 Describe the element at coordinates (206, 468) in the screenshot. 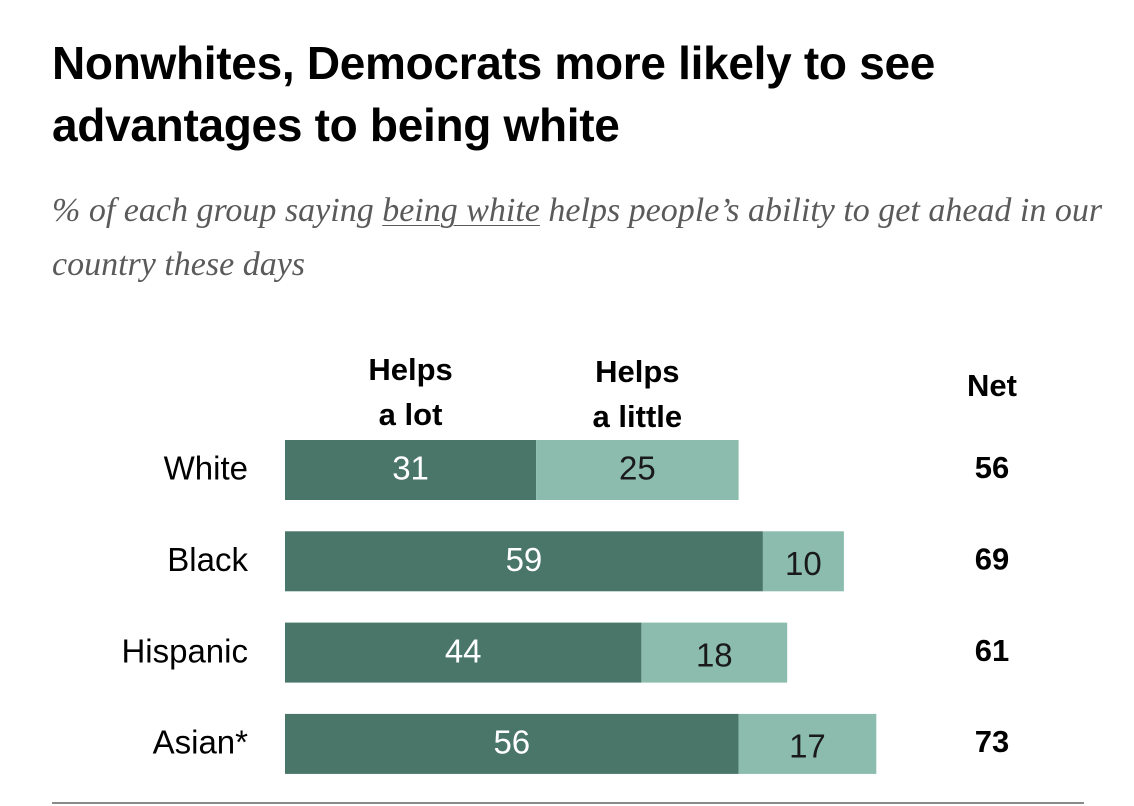

I see `category-label: White` at that location.